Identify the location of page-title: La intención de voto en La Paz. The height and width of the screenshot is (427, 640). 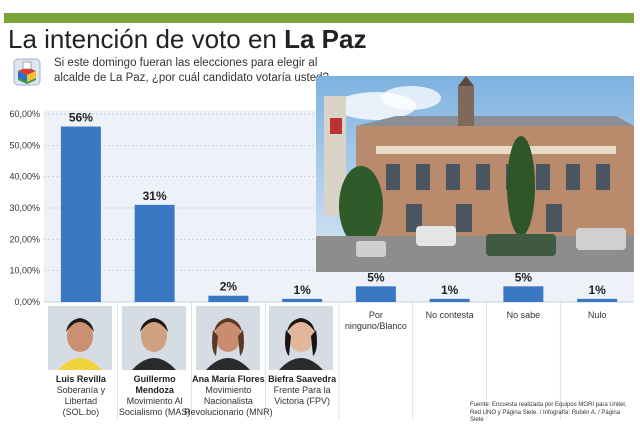
(187, 39).